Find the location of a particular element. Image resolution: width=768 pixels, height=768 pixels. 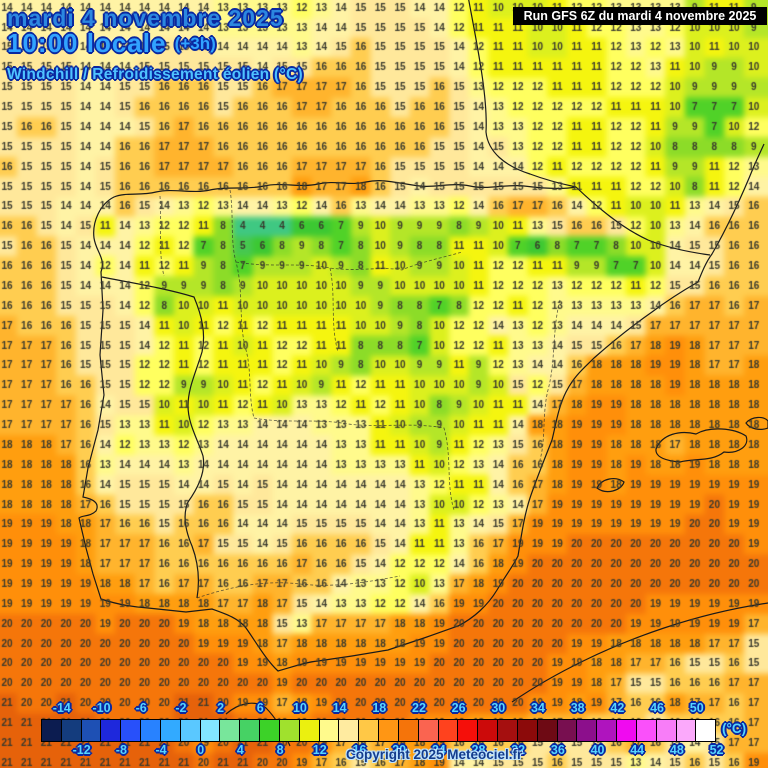

legend-tick-label: 32 is located at coordinates (518, 750).